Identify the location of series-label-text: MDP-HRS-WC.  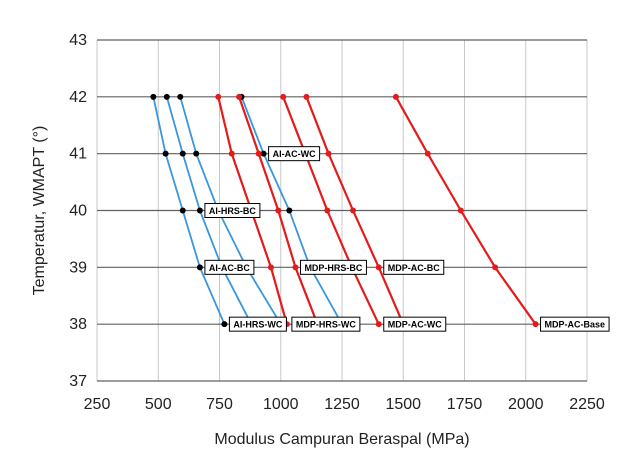
(326, 325).